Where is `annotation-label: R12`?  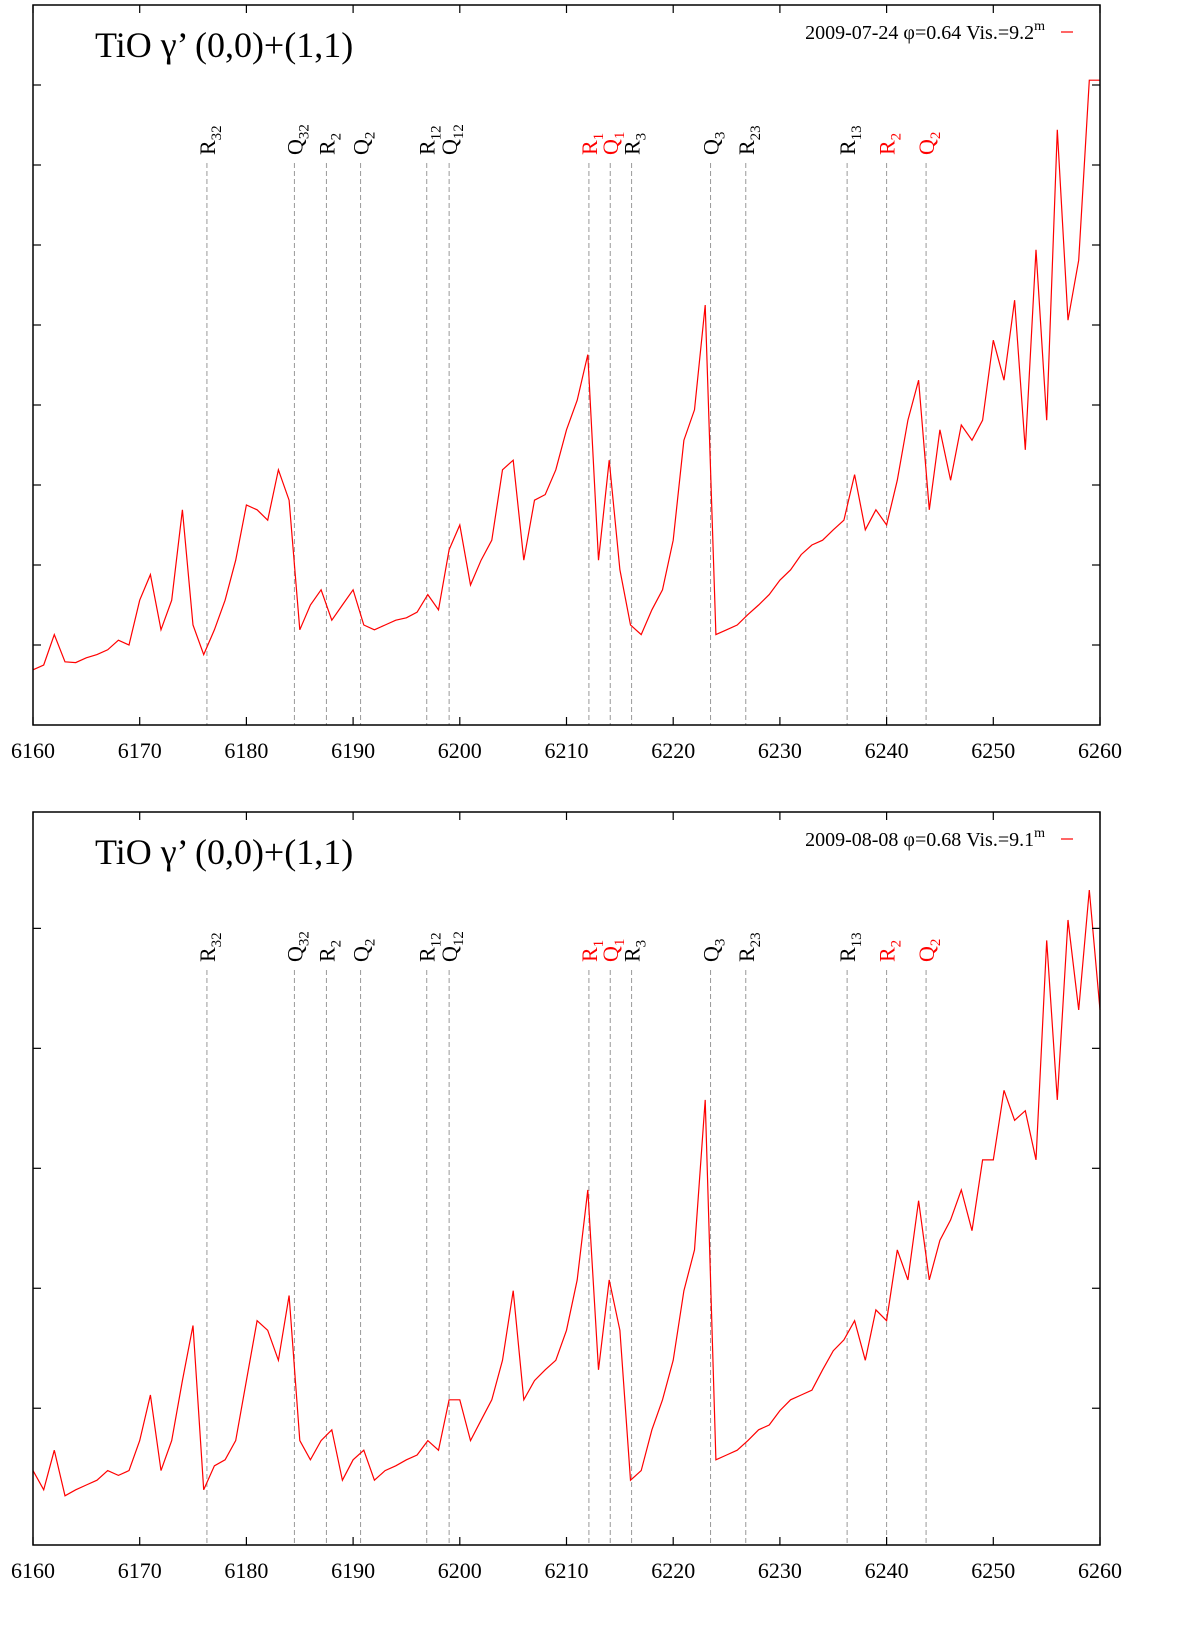 annotation-label: R12 is located at coordinates (430, 947).